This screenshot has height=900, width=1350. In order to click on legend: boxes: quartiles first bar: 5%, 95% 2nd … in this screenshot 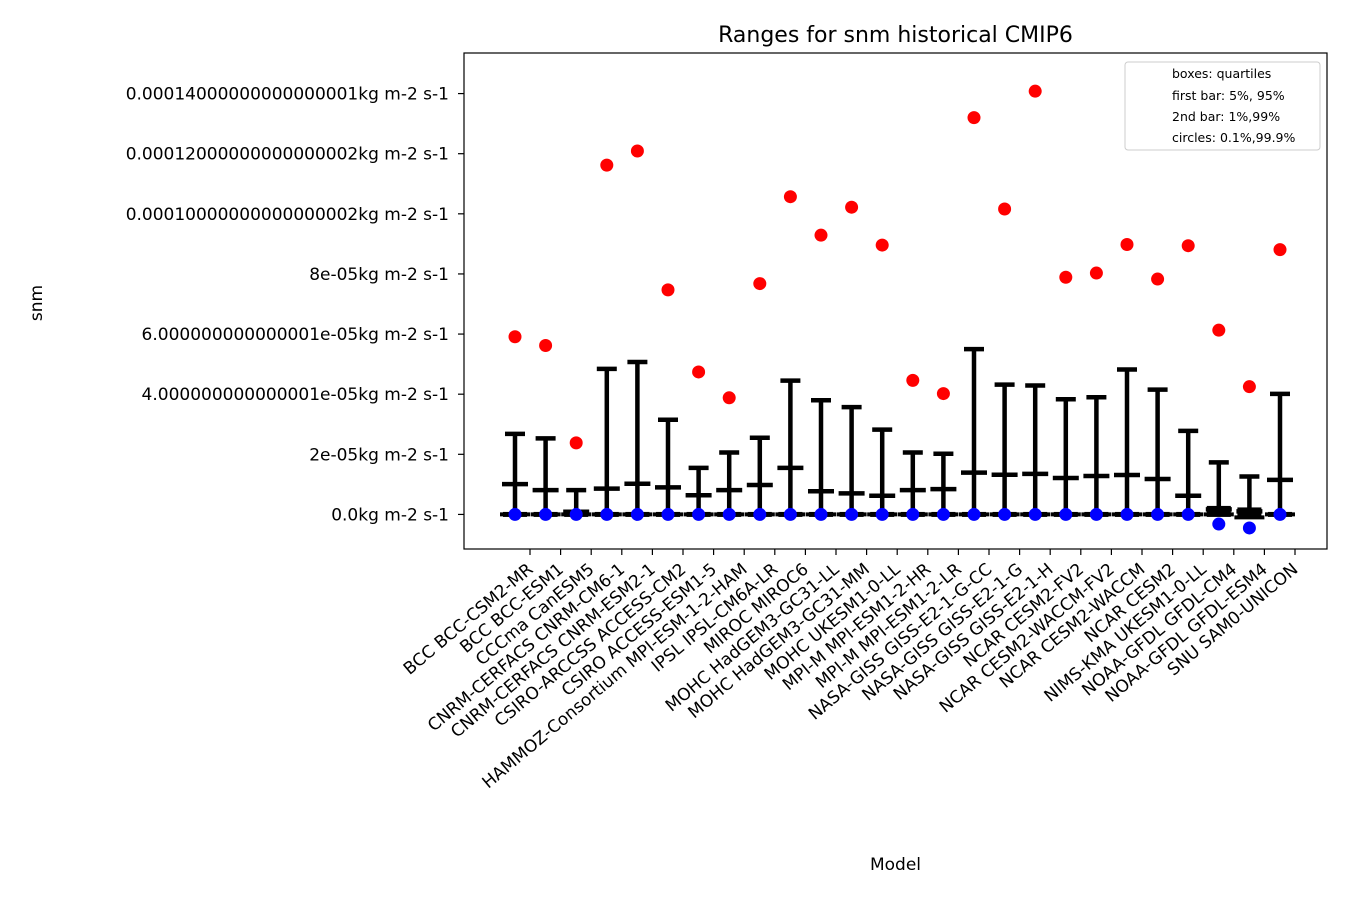, I will do `click(1222, 106)`.